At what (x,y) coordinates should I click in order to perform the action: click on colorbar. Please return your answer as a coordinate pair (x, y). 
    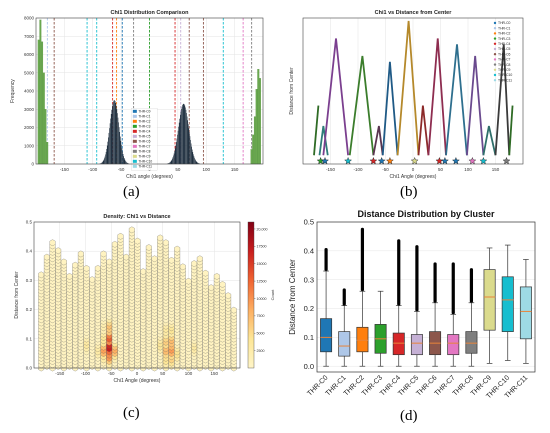
    Looking at the image, I should click on (251, 295).